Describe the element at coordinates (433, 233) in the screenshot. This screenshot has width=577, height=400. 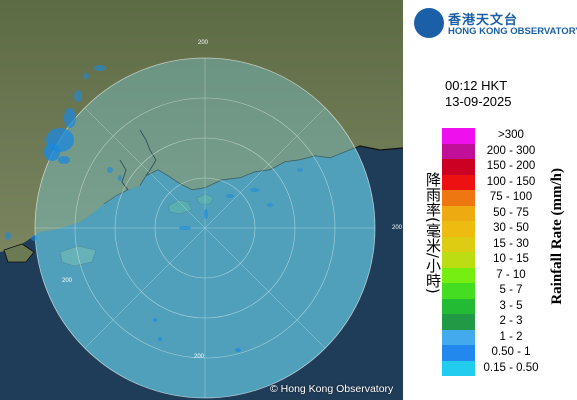
I see `legend-title-cn: 降雨率(毫米/小時)` at that location.